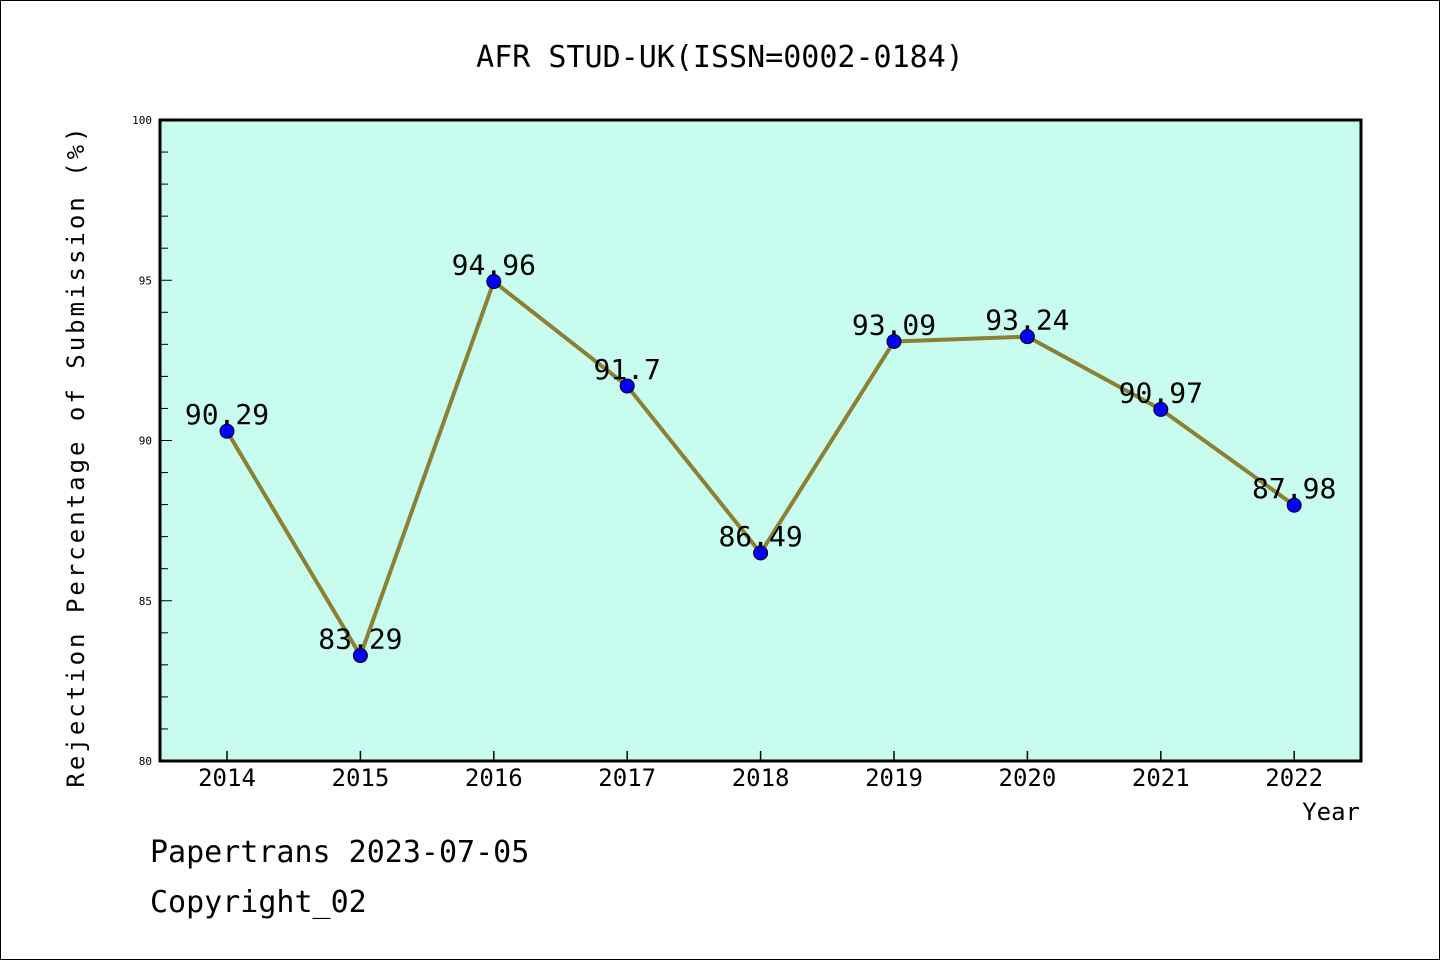 Image resolution: width=1440 pixels, height=960 pixels. Describe the element at coordinates (627, 778) in the screenshot. I see `x-tick-label: 2017` at that location.